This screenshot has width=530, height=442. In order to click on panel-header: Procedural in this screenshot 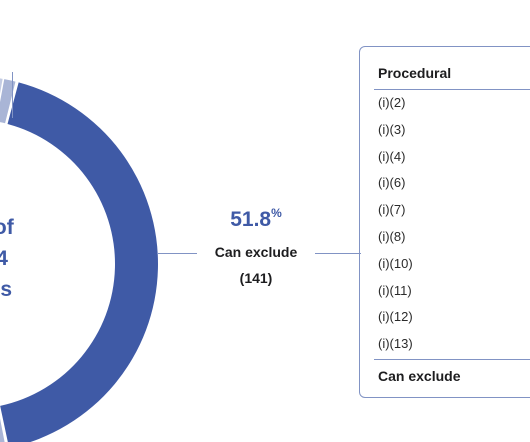, I will do `click(415, 73)`.